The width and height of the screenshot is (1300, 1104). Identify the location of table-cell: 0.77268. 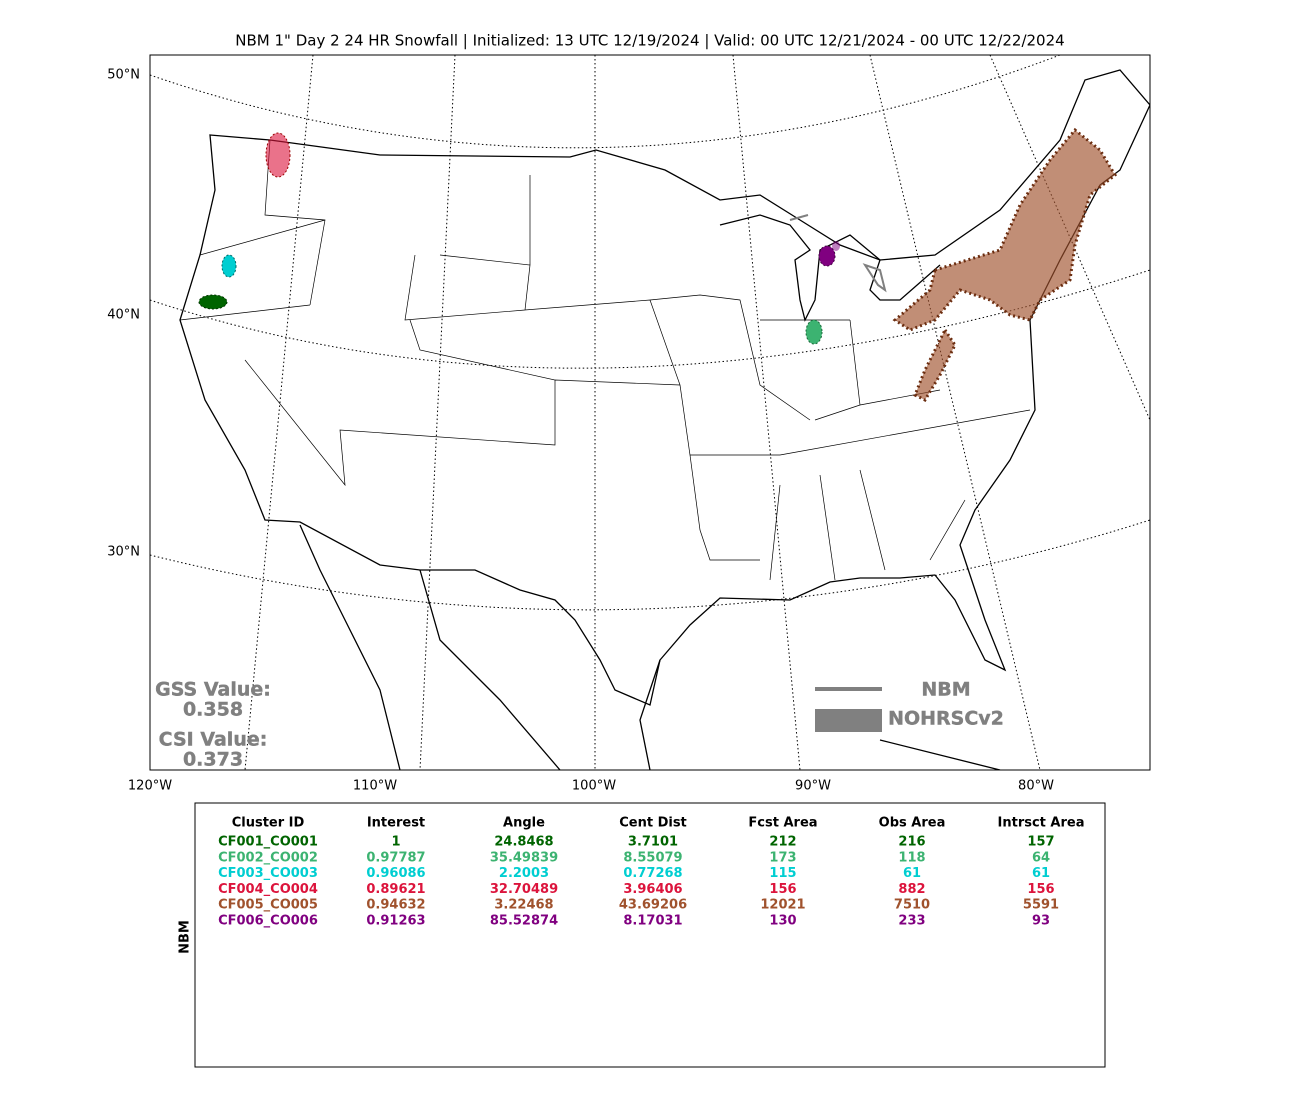
(652, 873).